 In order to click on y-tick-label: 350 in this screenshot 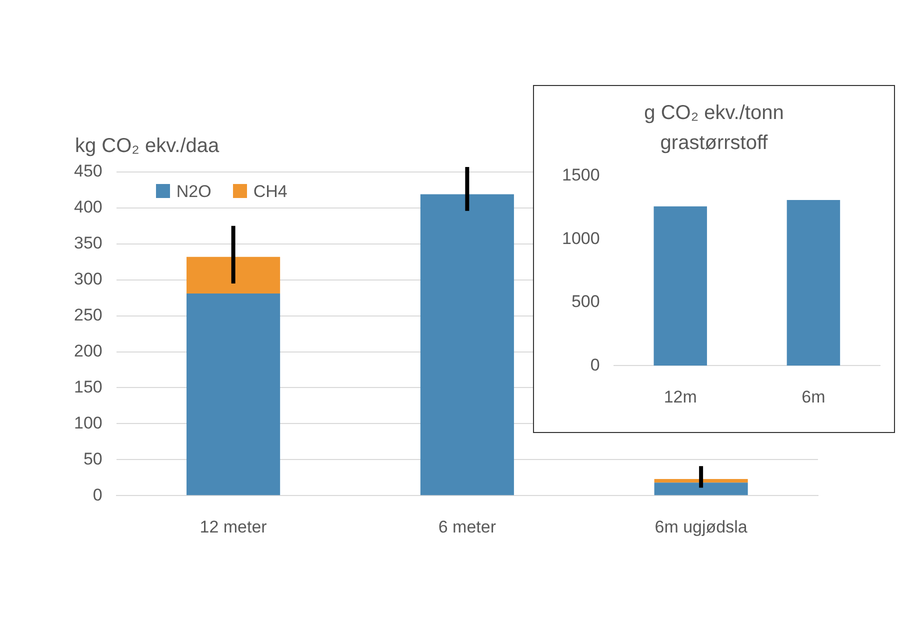, I will do `click(88, 243)`.